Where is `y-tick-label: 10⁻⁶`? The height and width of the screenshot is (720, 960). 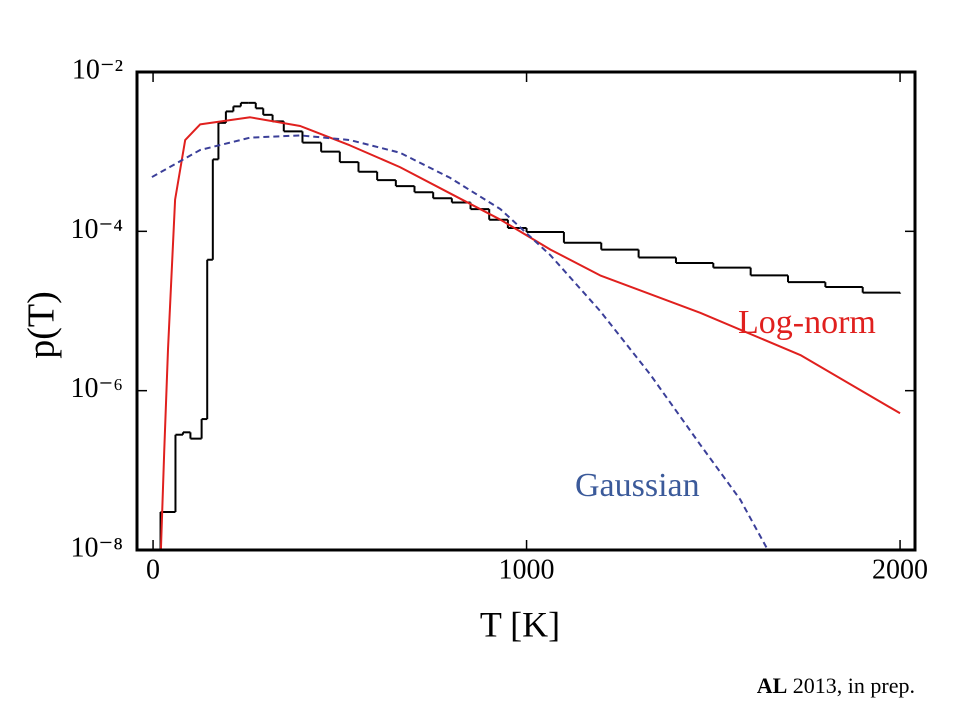
y-tick-label: 10⁻⁶ is located at coordinates (96, 388).